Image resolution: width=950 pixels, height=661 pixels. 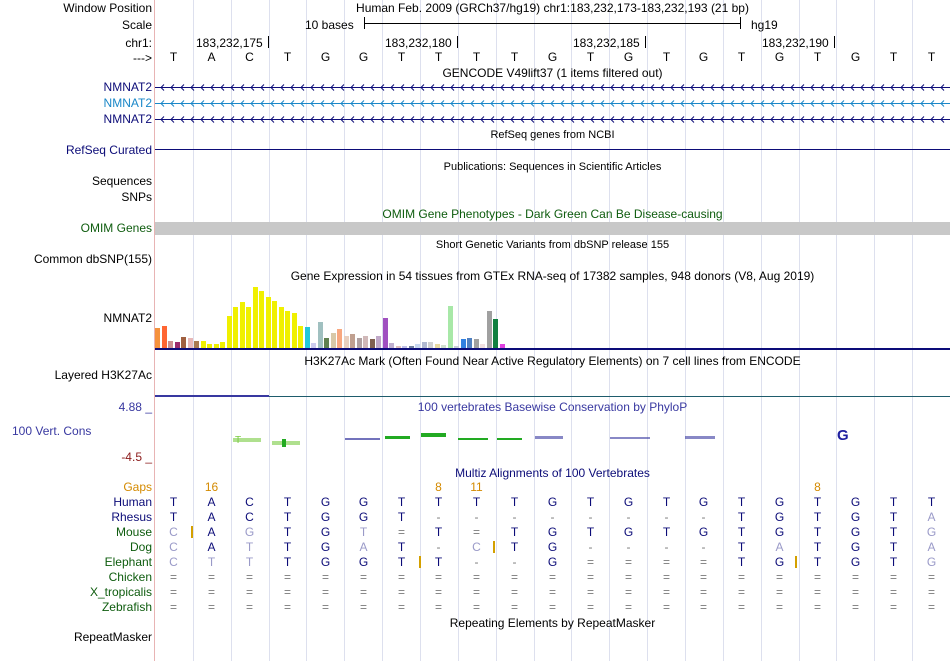 I want to click on gencode-gene-label-1: NMNAT2, so click(x=127, y=87).